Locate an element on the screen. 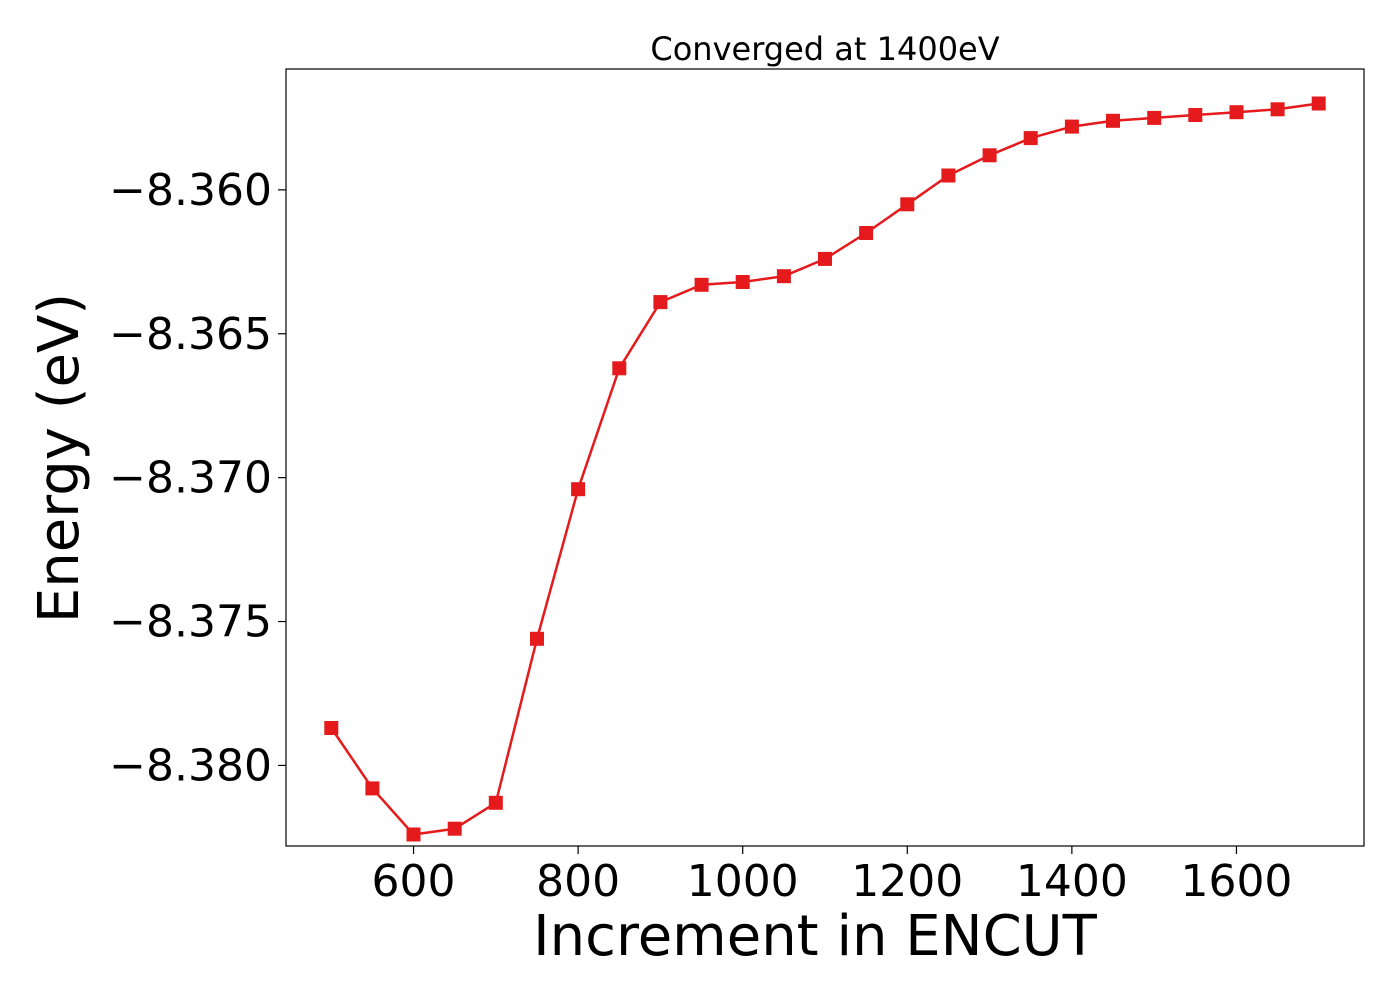 This screenshot has width=1400, height=1004. x-tick-label: 600 is located at coordinates (414, 881).